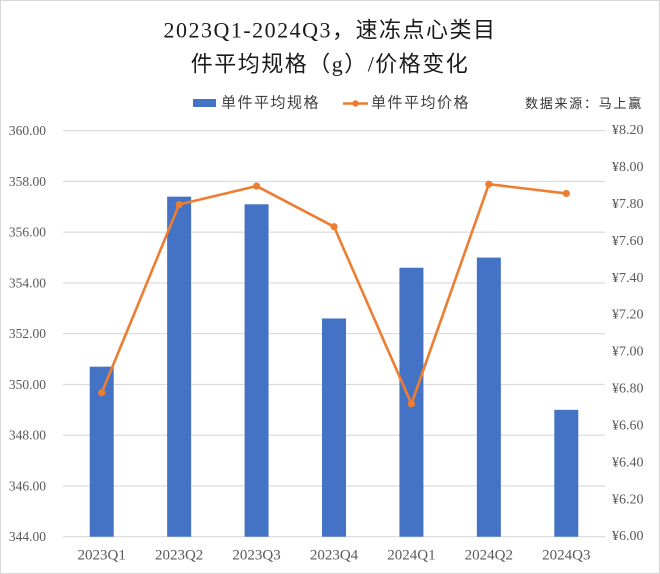 The height and width of the screenshot is (574, 660). Describe the element at coordinates (411, 404) in the screenshot. I see `price-point-2024Q1` at that location.